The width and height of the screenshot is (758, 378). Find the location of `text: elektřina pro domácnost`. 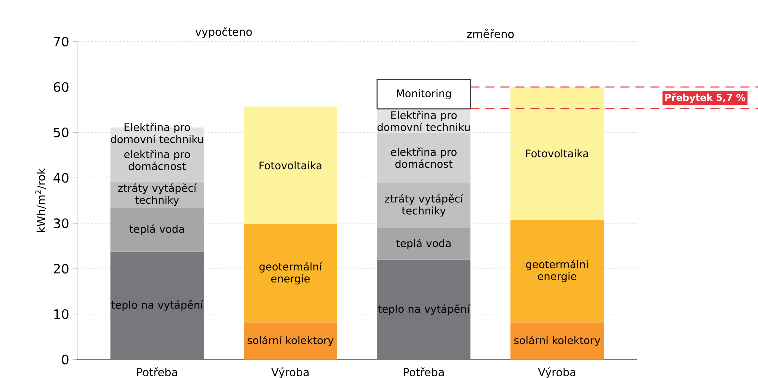

text: elektřina pro domácnost is located at coordinates (424, 158).